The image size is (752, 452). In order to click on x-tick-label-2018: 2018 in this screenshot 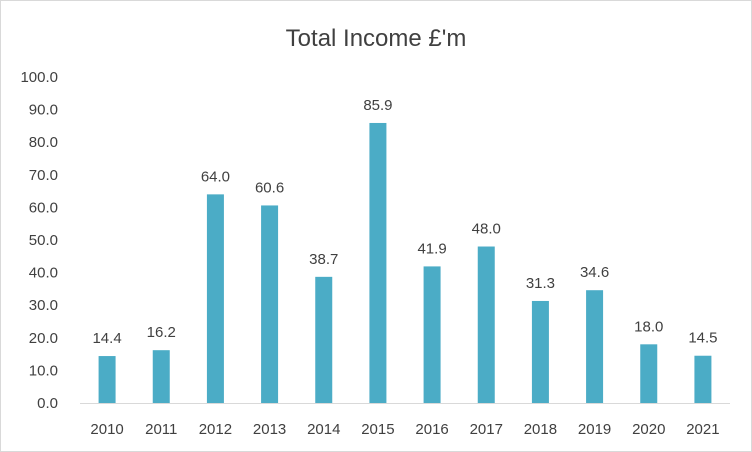, I will do `click(540, 429)`.